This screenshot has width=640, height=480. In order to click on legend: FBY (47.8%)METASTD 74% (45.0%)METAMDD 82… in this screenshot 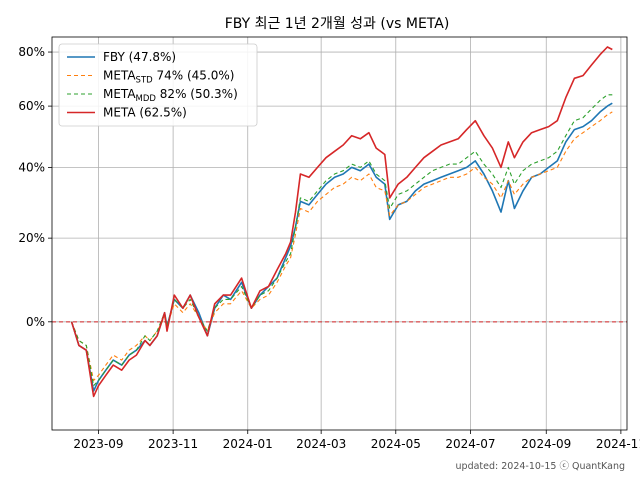, I will do `click(158, 85)`.